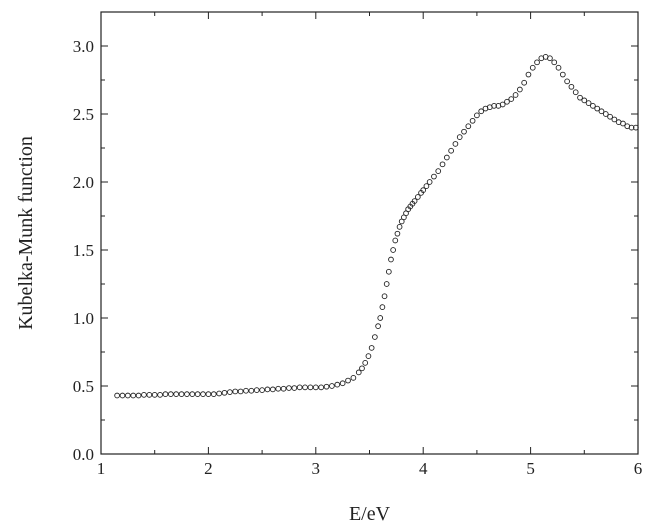 Image resolution: width=648 pixels, height=527 pixels. What do you see at coordinates (423, 468) in the screenshot?
I see `x-tick-label: 4` at bounding box center [423, 468].